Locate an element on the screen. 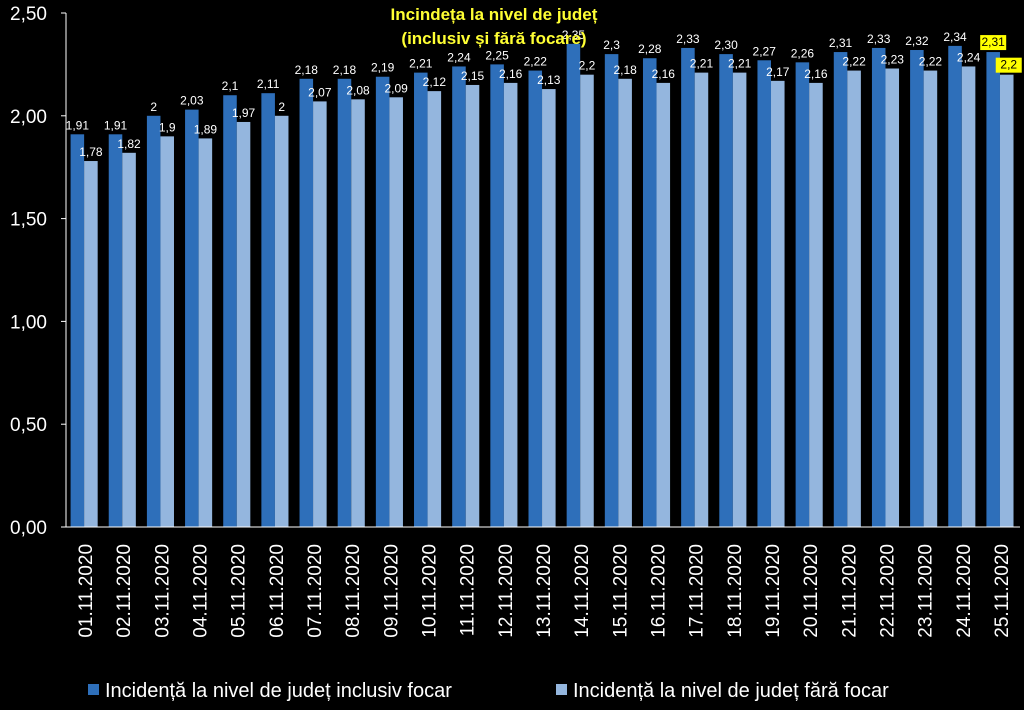 This screenshot has width=1024, height=710. chart-subtitle: (inclusiv și fără focare) is located at coordinates (493, 38).